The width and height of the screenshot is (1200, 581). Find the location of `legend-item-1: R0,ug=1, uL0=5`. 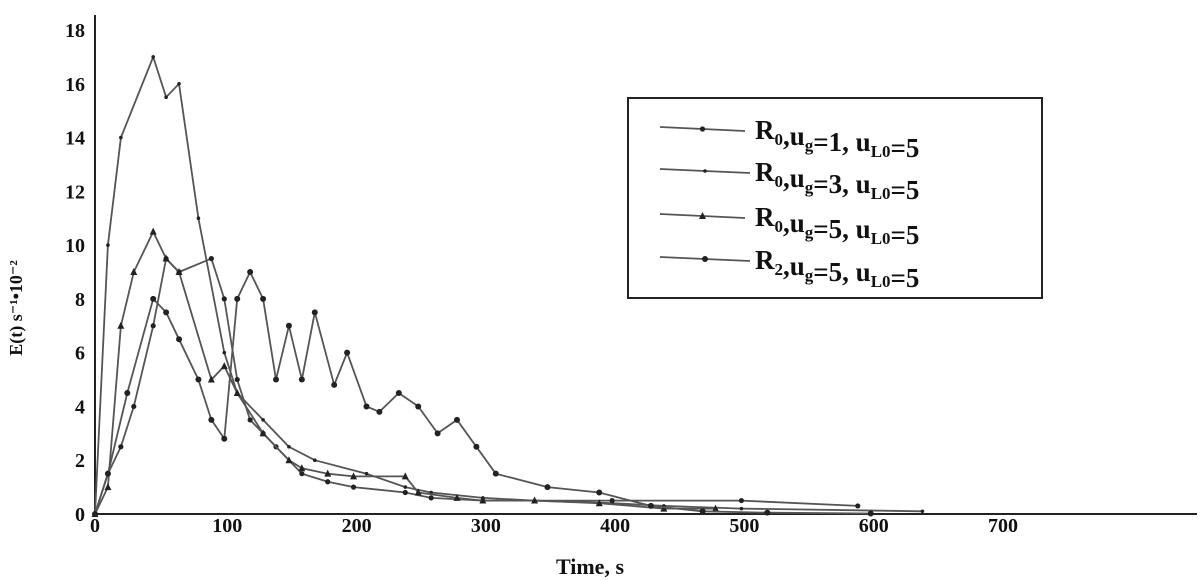

legend-item-1: R0,ug=1, uL0=5 is located at coordinates (789, 139).